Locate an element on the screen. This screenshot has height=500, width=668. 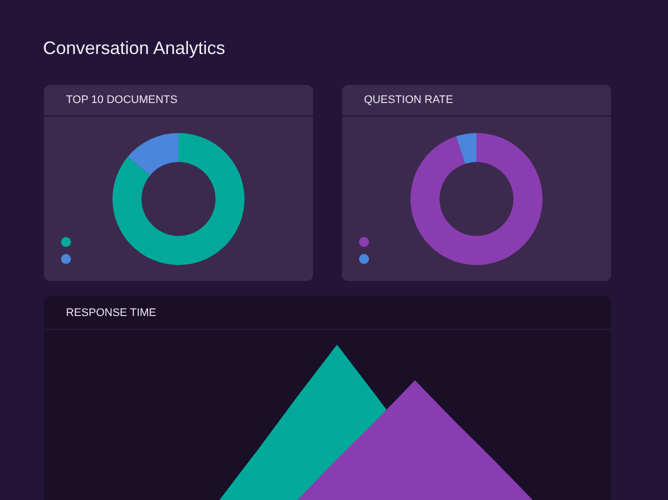
chart-title: TOP 10 DOCUMENTS is located at coordinates (122, 100).